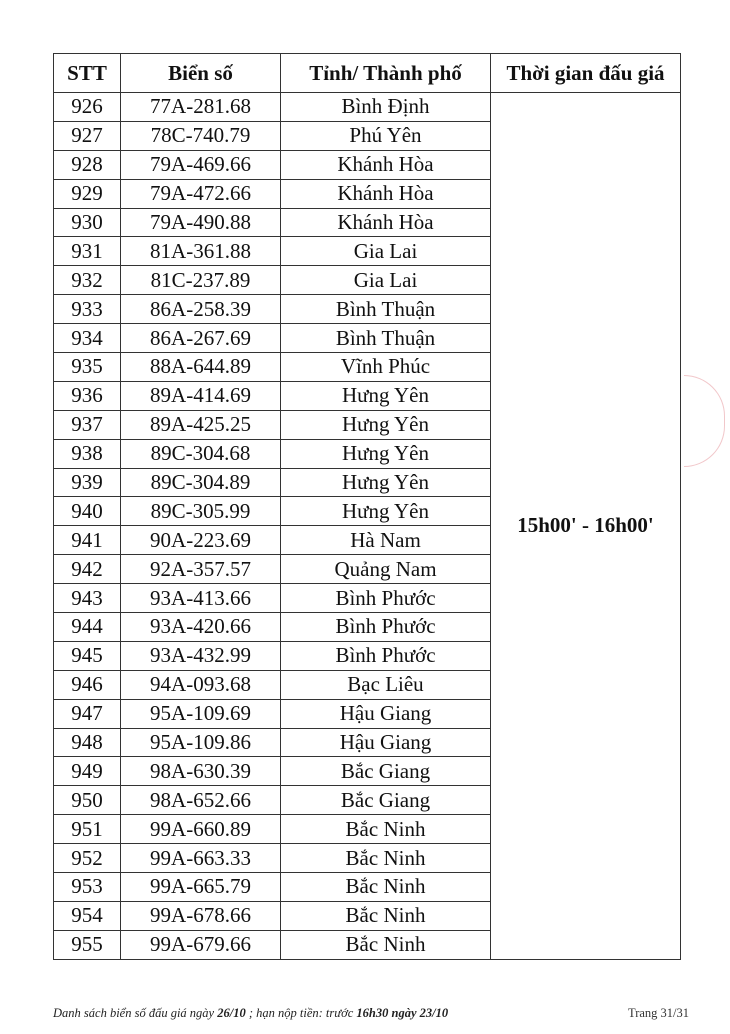 The width and height of the screenshot is (730, 1034). What do you see at coordinates (87, 309) in the screenshot?
I see `cell-stt: 933` at bounding box center [87, 309].